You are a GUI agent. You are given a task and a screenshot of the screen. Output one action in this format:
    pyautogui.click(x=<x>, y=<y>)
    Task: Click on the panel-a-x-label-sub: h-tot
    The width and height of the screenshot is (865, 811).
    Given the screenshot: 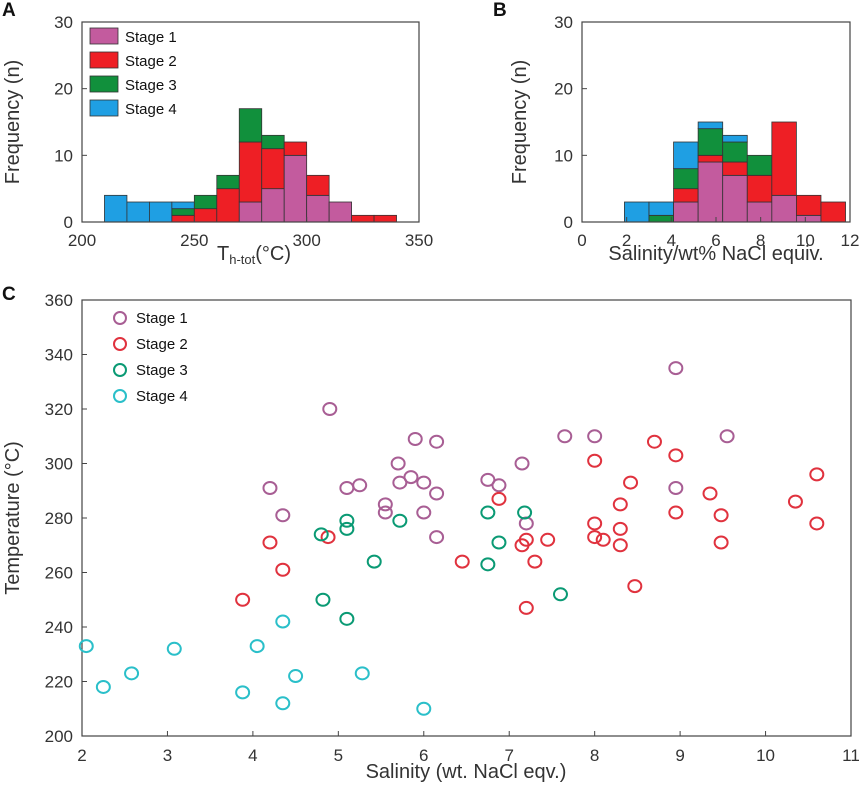 What is the action you would take?
    pyautogui.click(x=242, y=259)
    